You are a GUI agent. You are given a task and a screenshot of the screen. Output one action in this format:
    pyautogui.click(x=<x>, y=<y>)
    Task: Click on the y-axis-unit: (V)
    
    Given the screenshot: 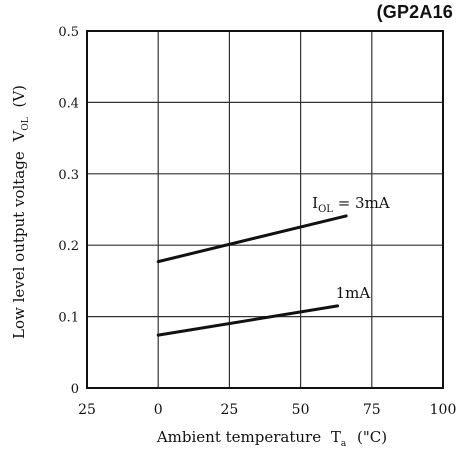 What is the action you would take?
    pyautogui.click(x=19, y=96)
    